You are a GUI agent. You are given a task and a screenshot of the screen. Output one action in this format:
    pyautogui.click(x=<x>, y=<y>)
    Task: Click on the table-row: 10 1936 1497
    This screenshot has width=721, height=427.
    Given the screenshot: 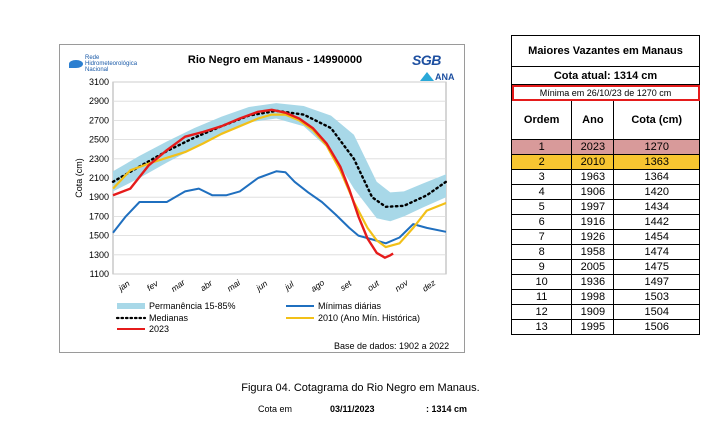 What is the action you would take?
    pyautogui.click(x=605, y=282)
    